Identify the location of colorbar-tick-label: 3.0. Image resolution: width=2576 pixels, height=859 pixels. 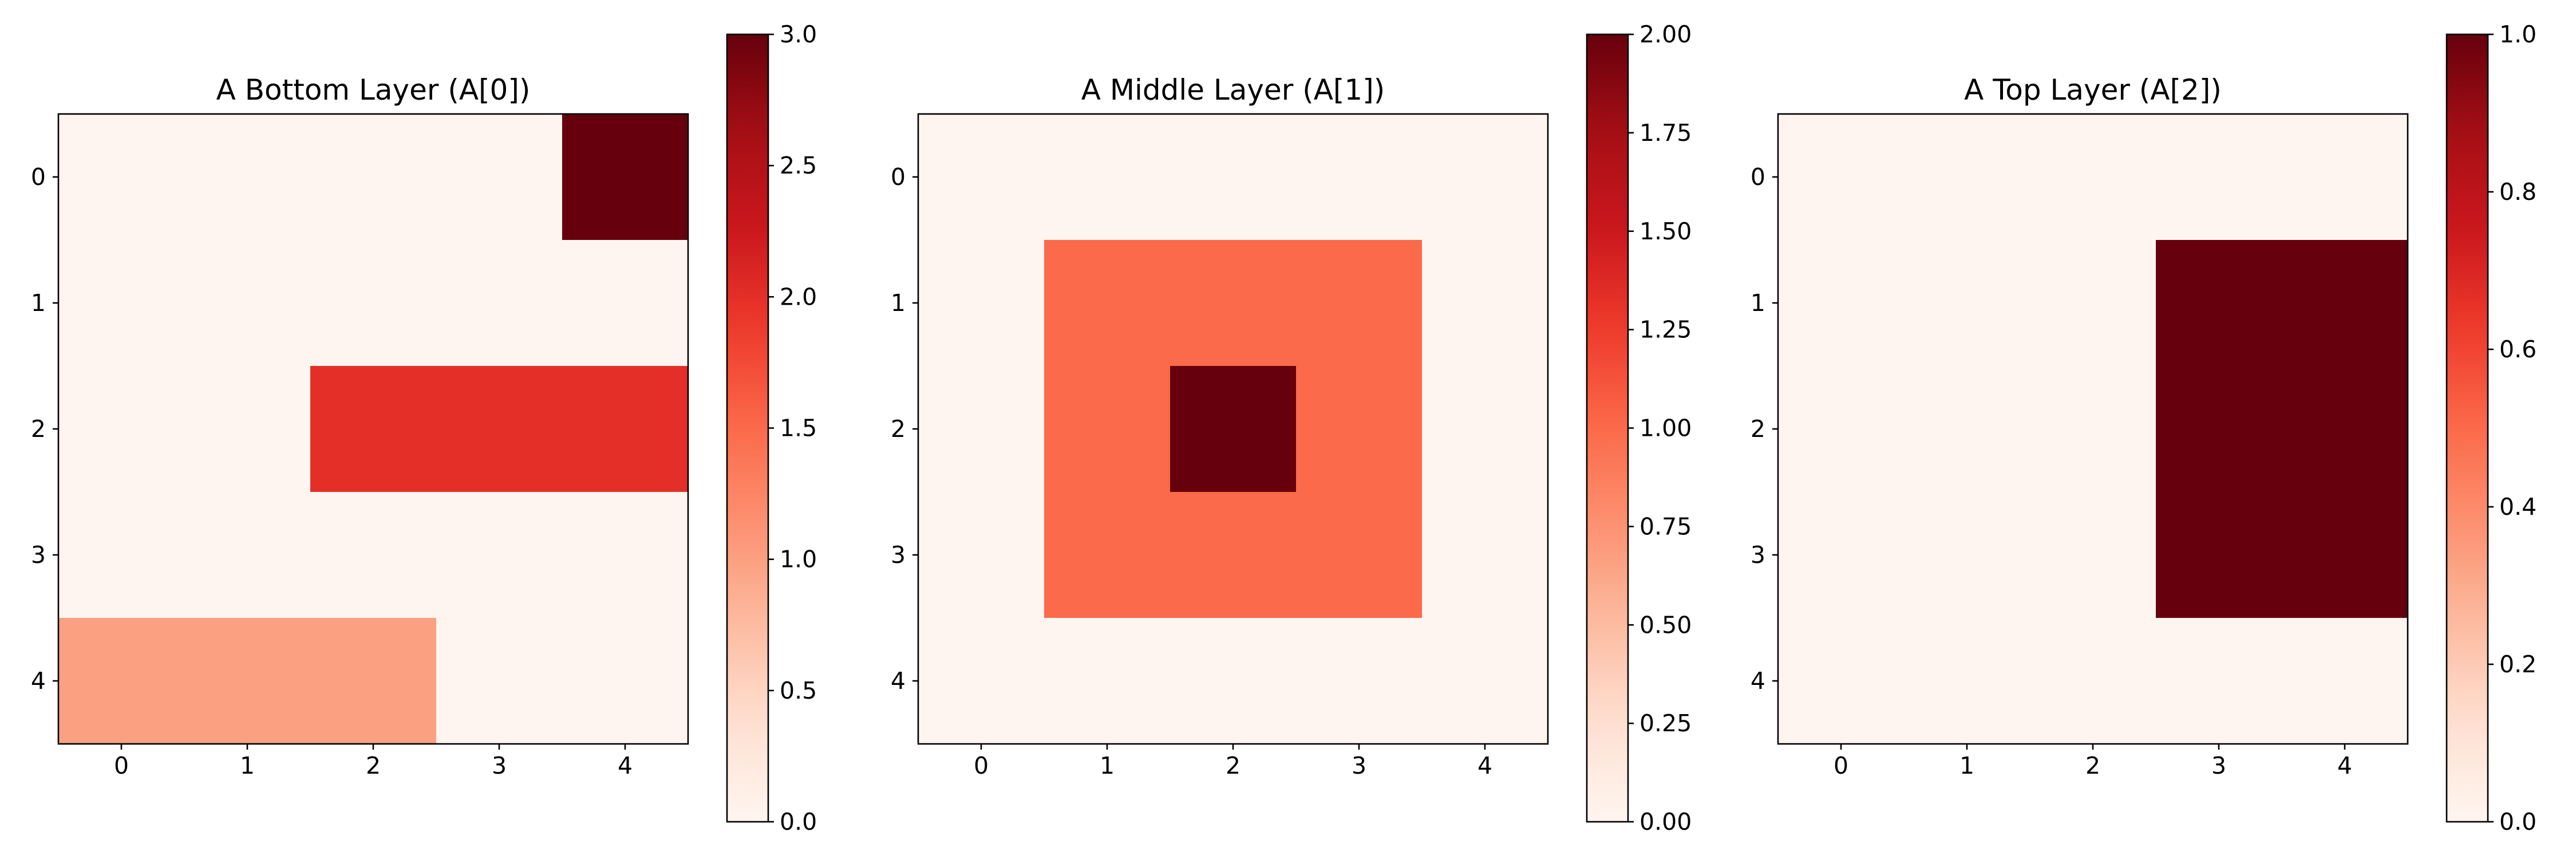
(798, 34).